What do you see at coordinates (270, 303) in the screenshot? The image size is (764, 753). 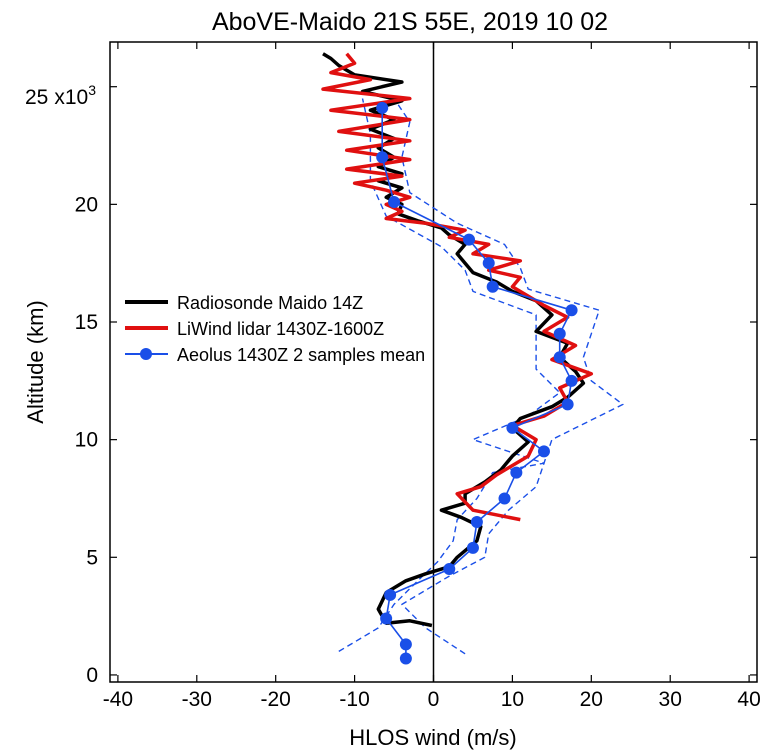 I see `legend-label-radiosonde: Radiosonde Maido 14Z` at bounding box center [270, 303].